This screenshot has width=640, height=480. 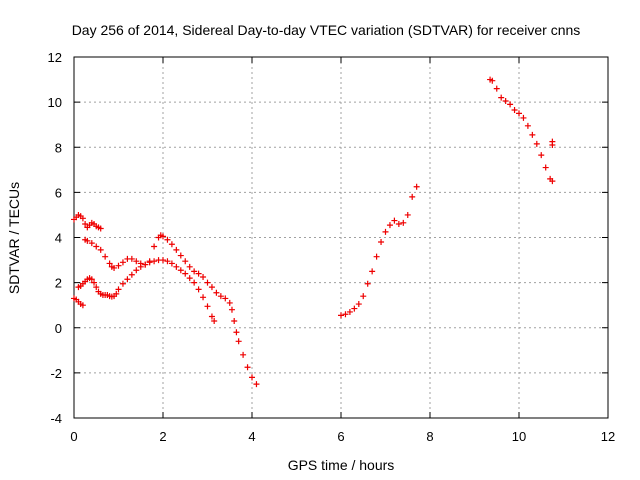 What do you see at coordinates (521, 130) in the screenshot?
I see `series-track-g` at bounding box center [521, 130].